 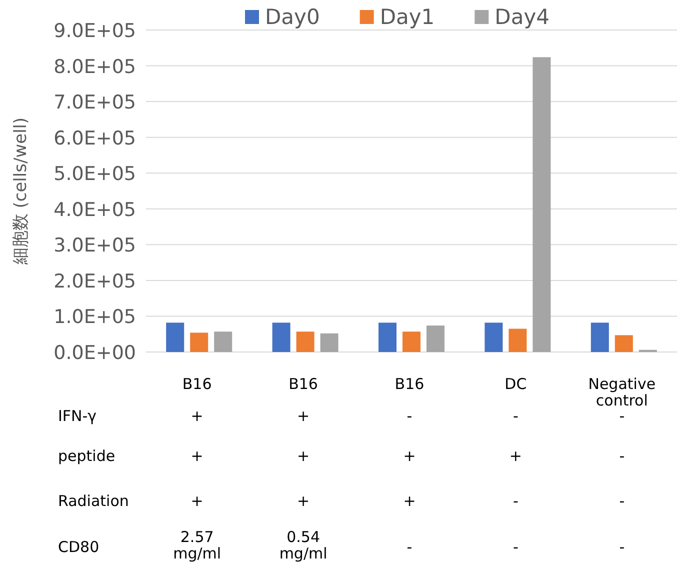 I want to click on text: peptide, so click(x=87, y=456).